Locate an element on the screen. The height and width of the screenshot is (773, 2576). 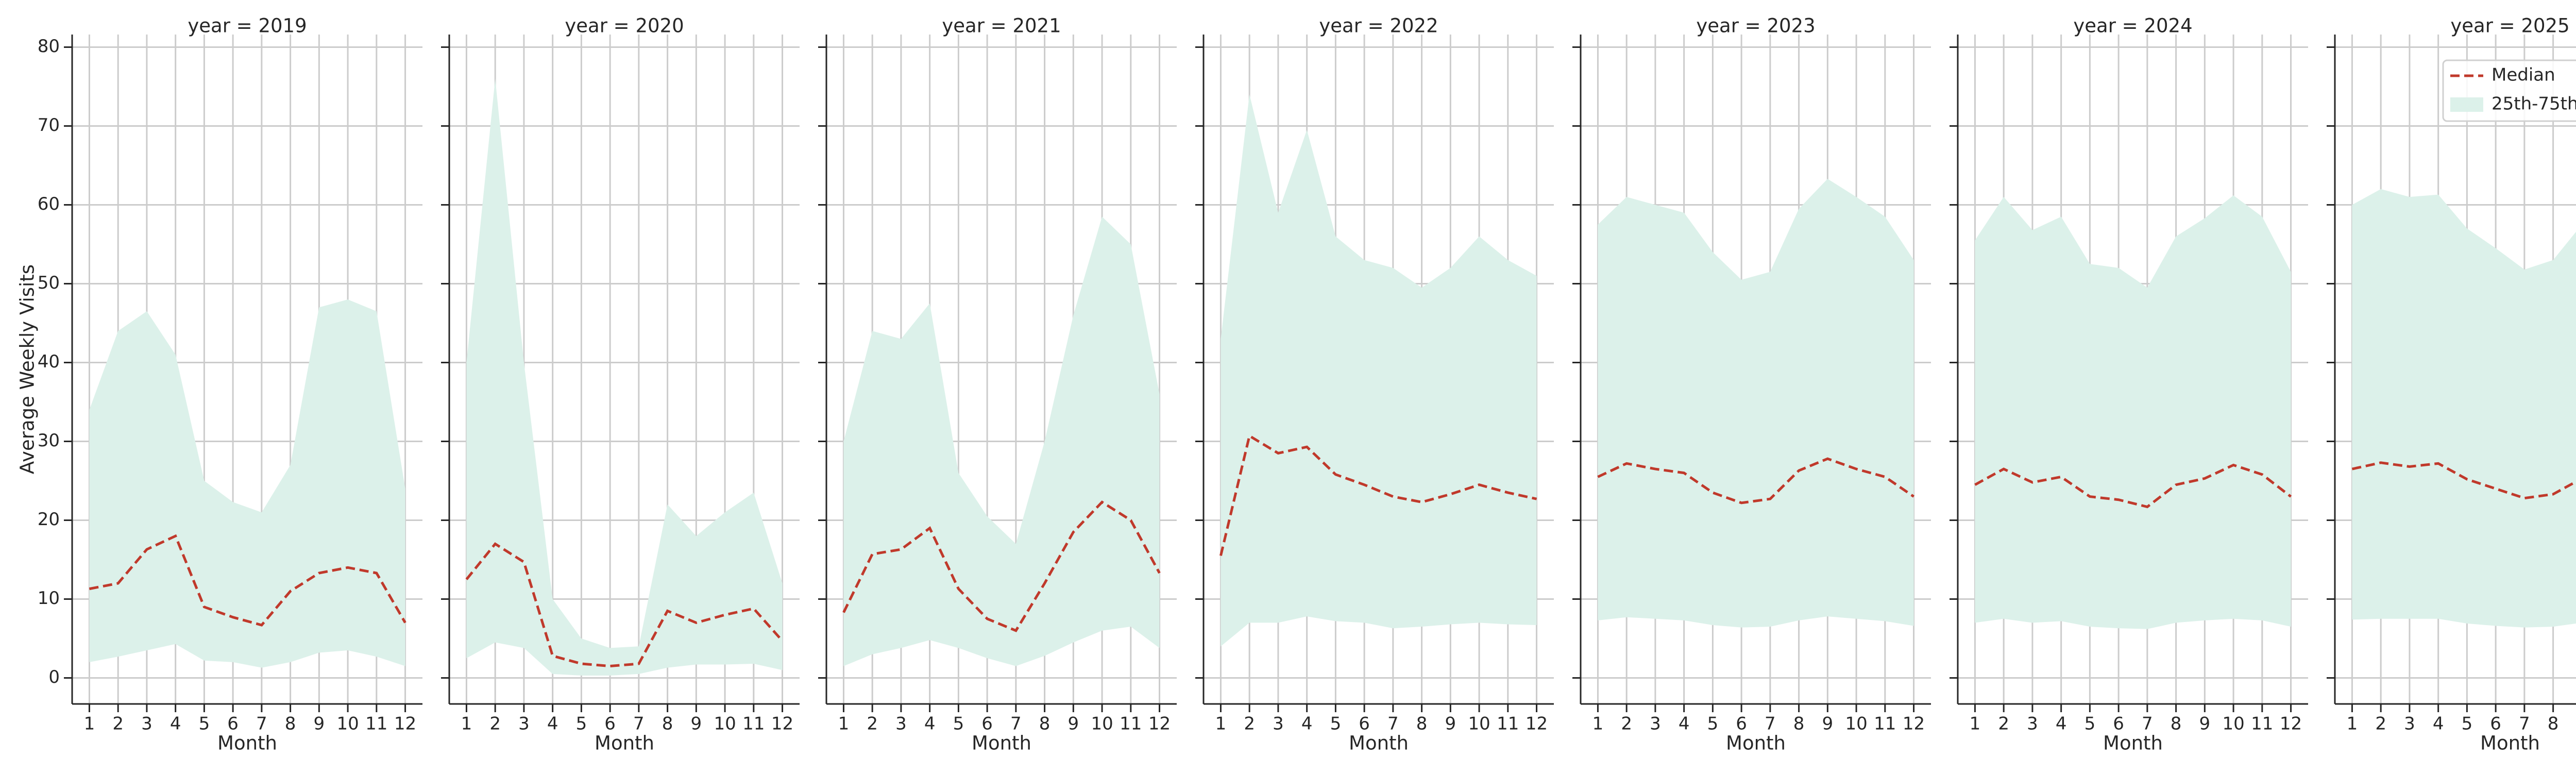
y-tick-label: 40 is located at coordinates (49, 361).